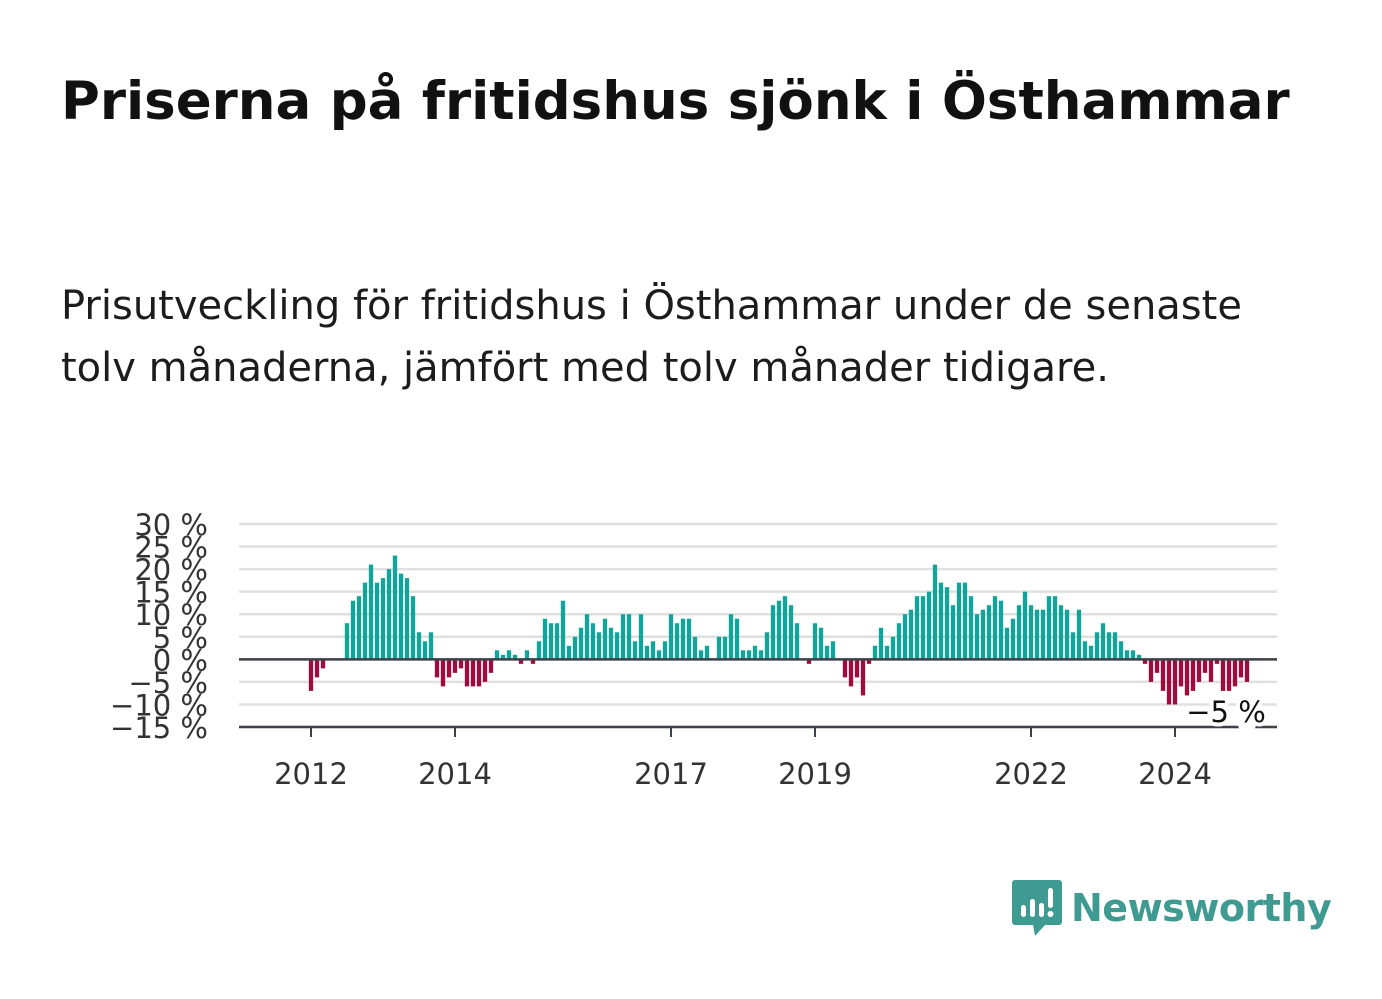 The image size is (1382, 999). I want to click on y-tick-label: 25 %, so click(171, 548).